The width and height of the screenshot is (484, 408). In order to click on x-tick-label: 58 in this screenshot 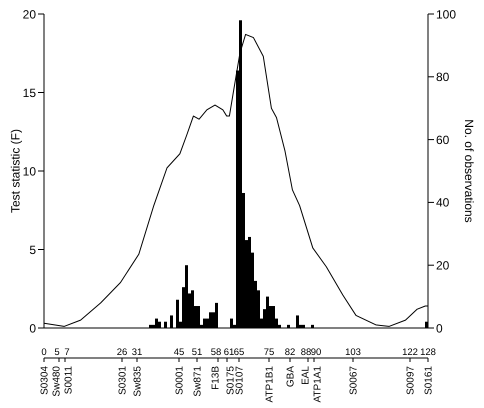, I will do `click(216, 352)`.